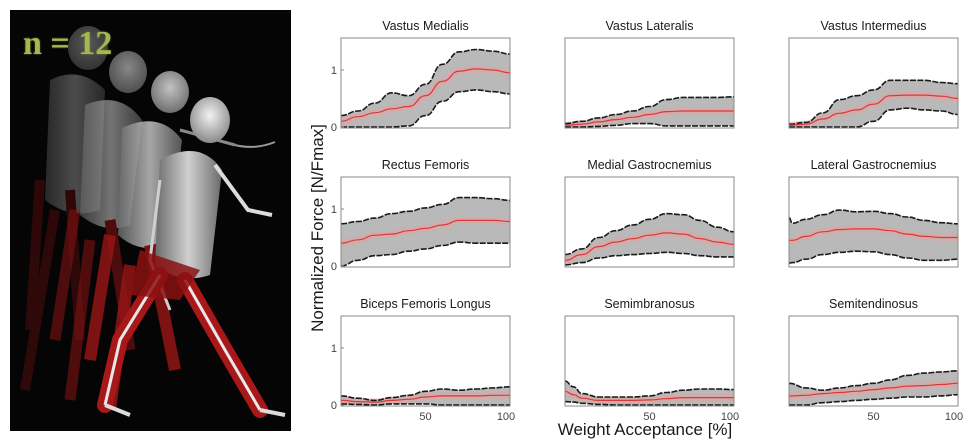  I want to click on x-axis-label: Weight Acceptance [%], so click(645, 429).